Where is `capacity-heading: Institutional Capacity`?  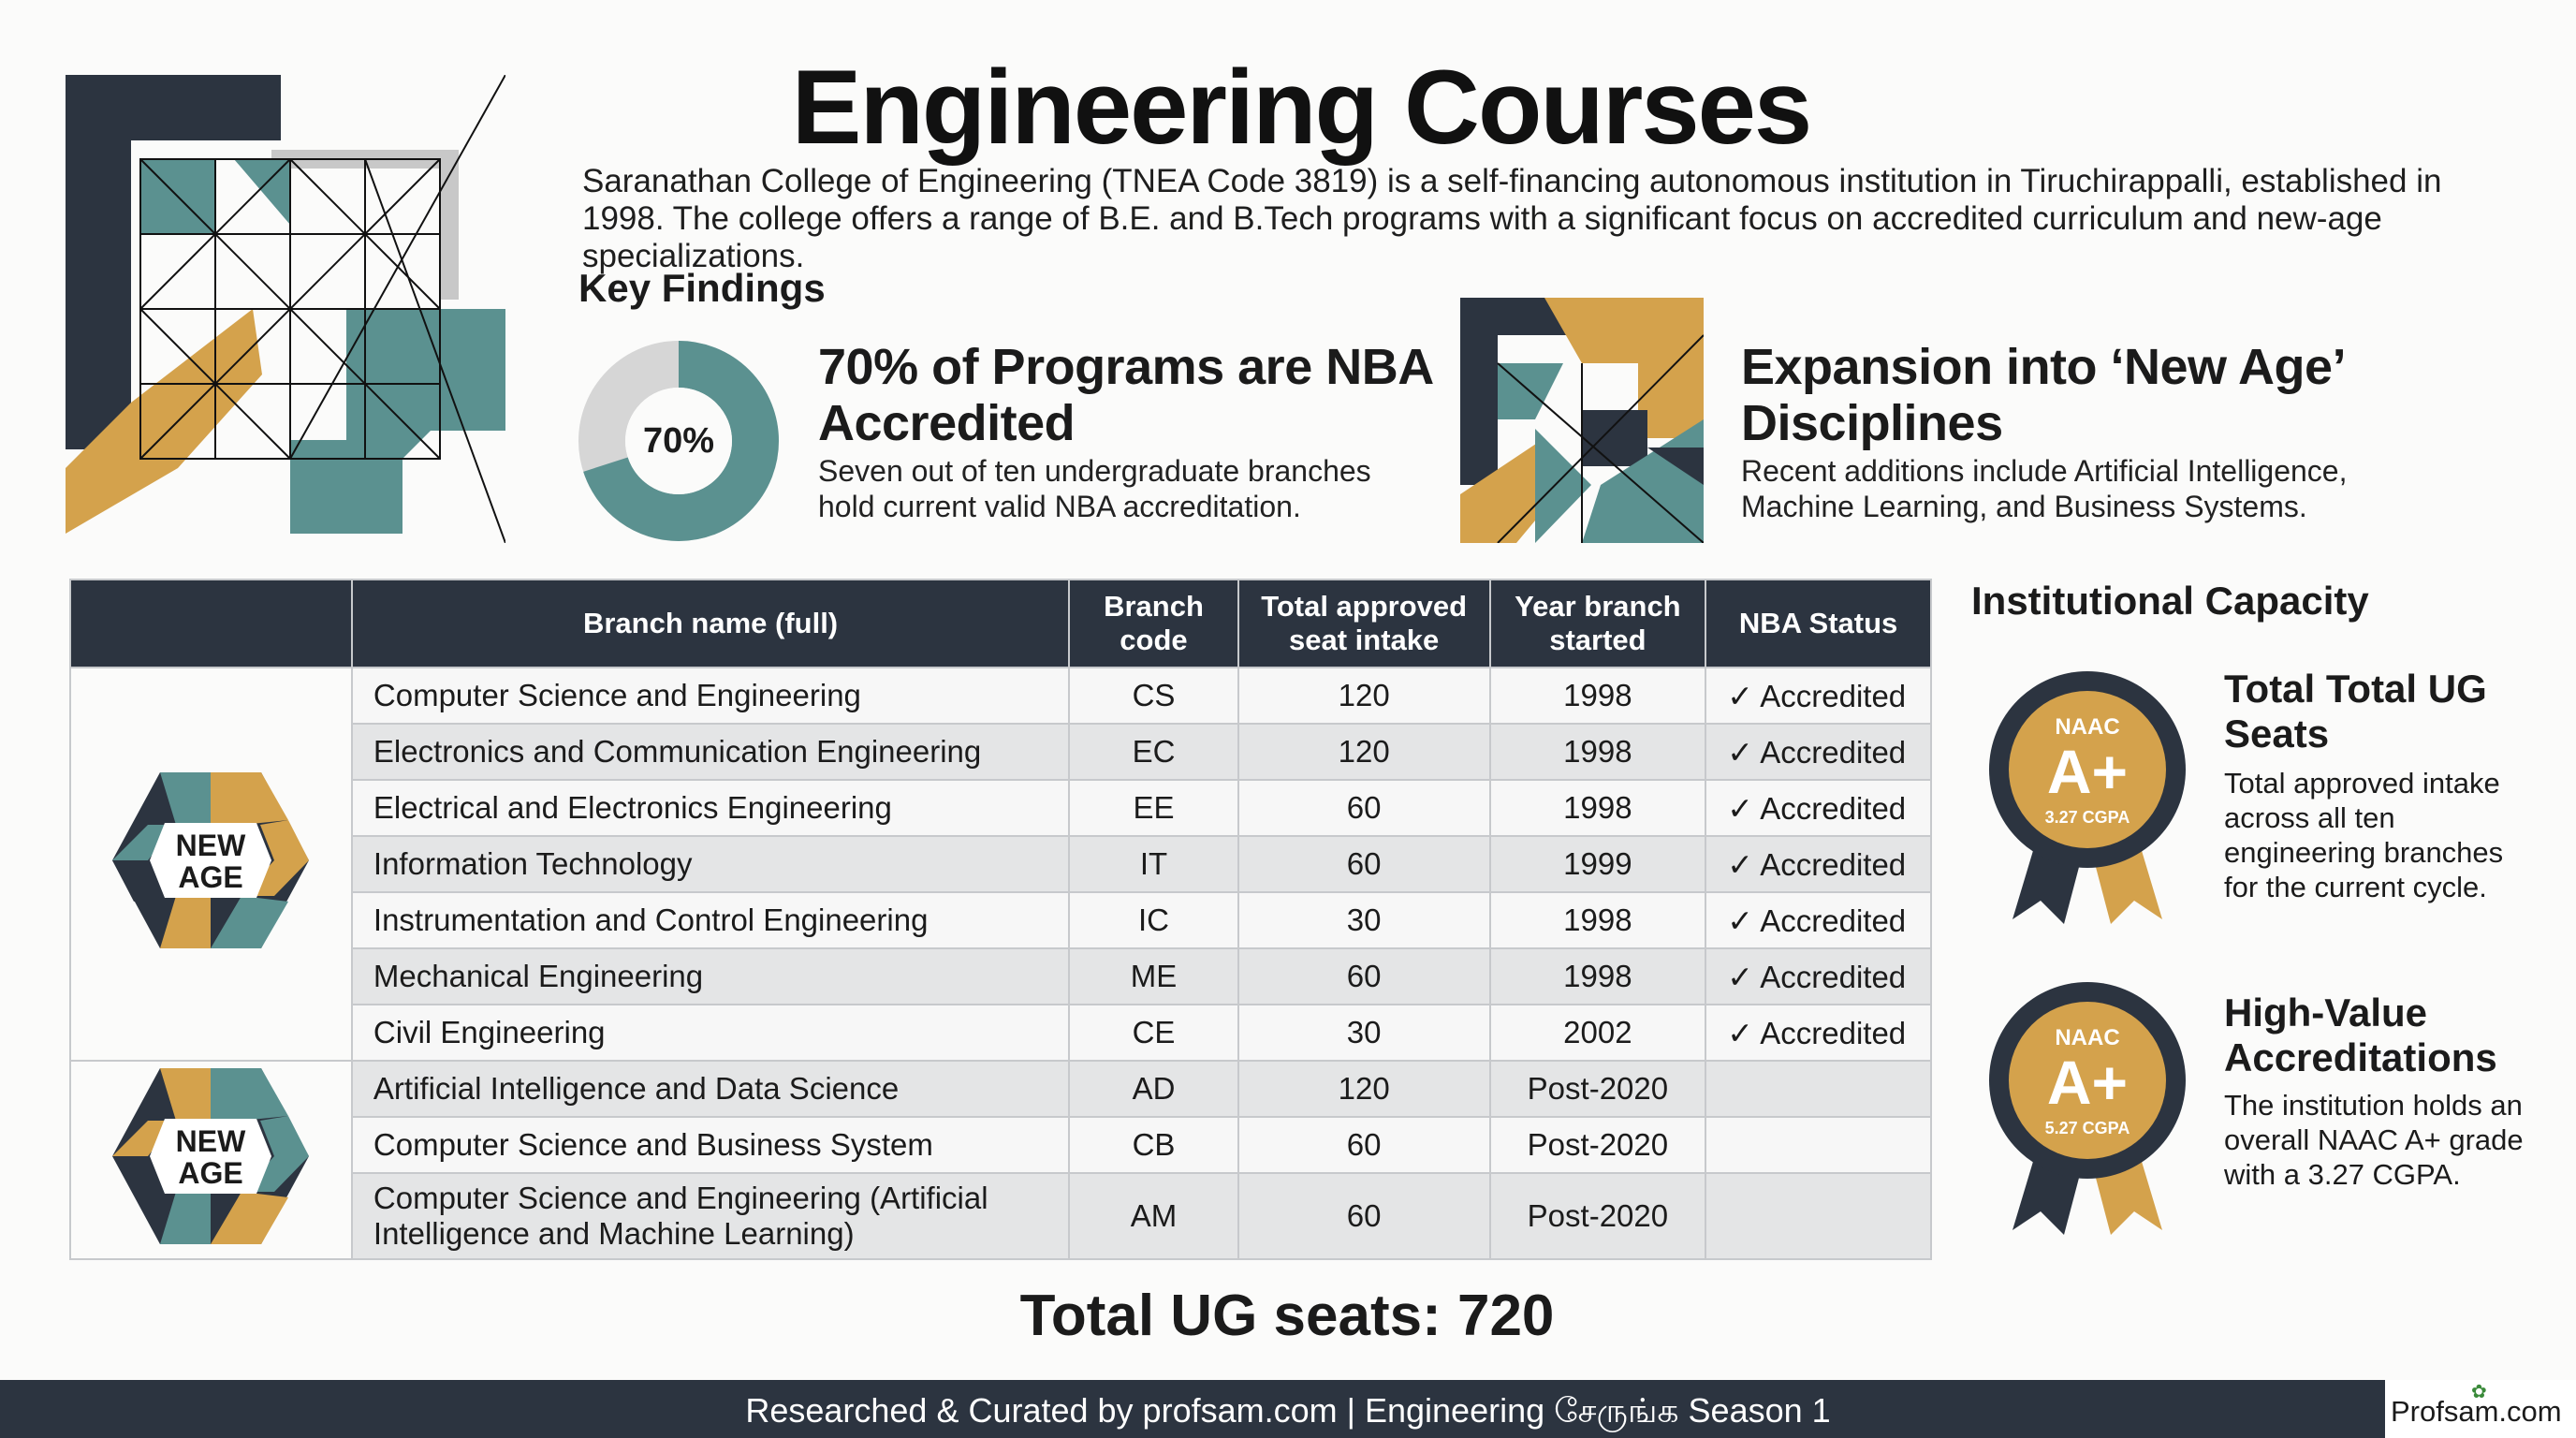
capacity-heading: Institutional Capacity is located at coordinates (2170, 601).